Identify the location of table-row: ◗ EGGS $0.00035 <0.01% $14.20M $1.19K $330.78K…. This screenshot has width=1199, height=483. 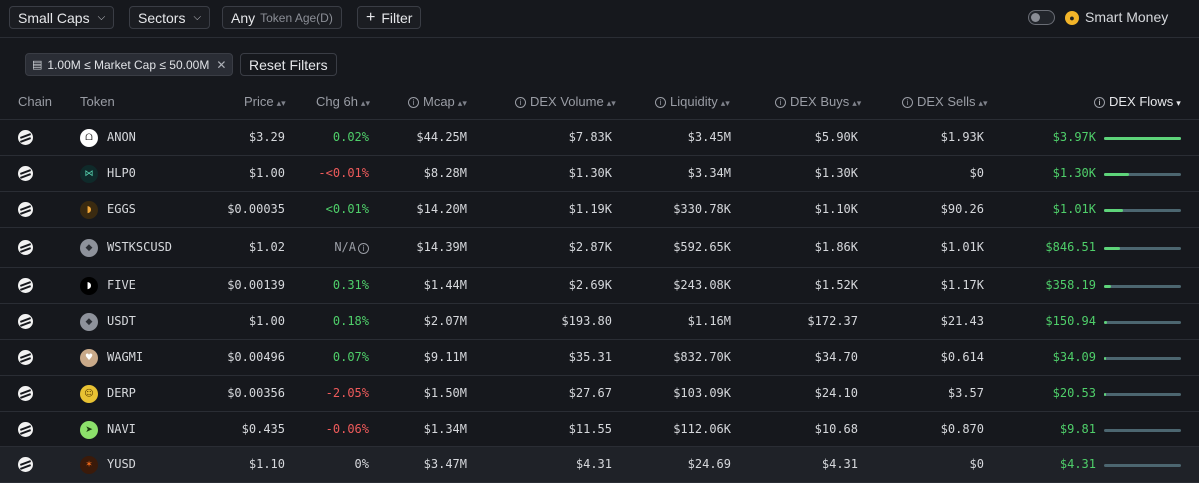
(599, 210).